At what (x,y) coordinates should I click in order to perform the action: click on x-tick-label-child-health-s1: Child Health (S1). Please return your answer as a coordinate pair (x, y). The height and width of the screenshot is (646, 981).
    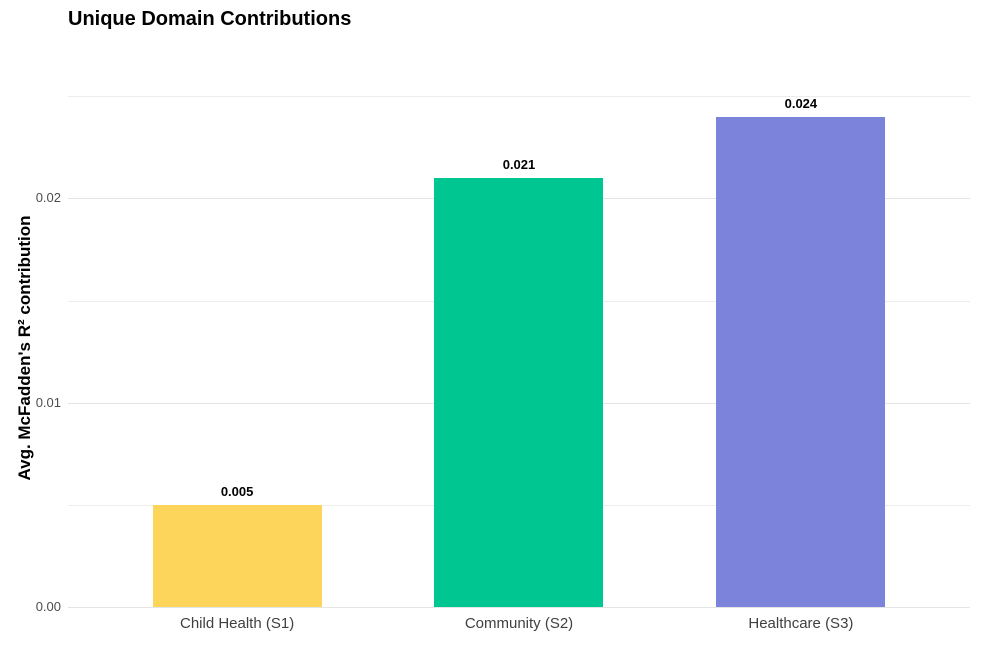
    Looking at the image, I should click on (237, 623).